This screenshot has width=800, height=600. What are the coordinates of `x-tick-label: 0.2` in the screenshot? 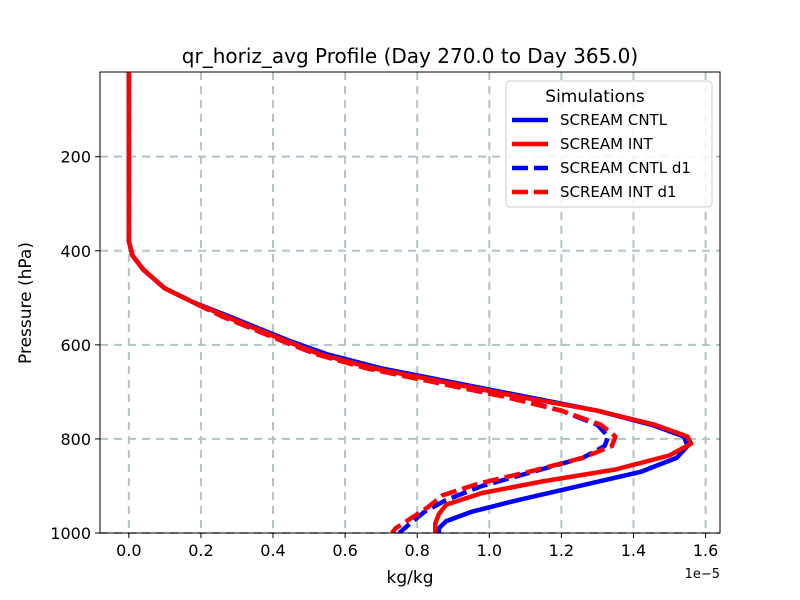 It's located at (200, 550).